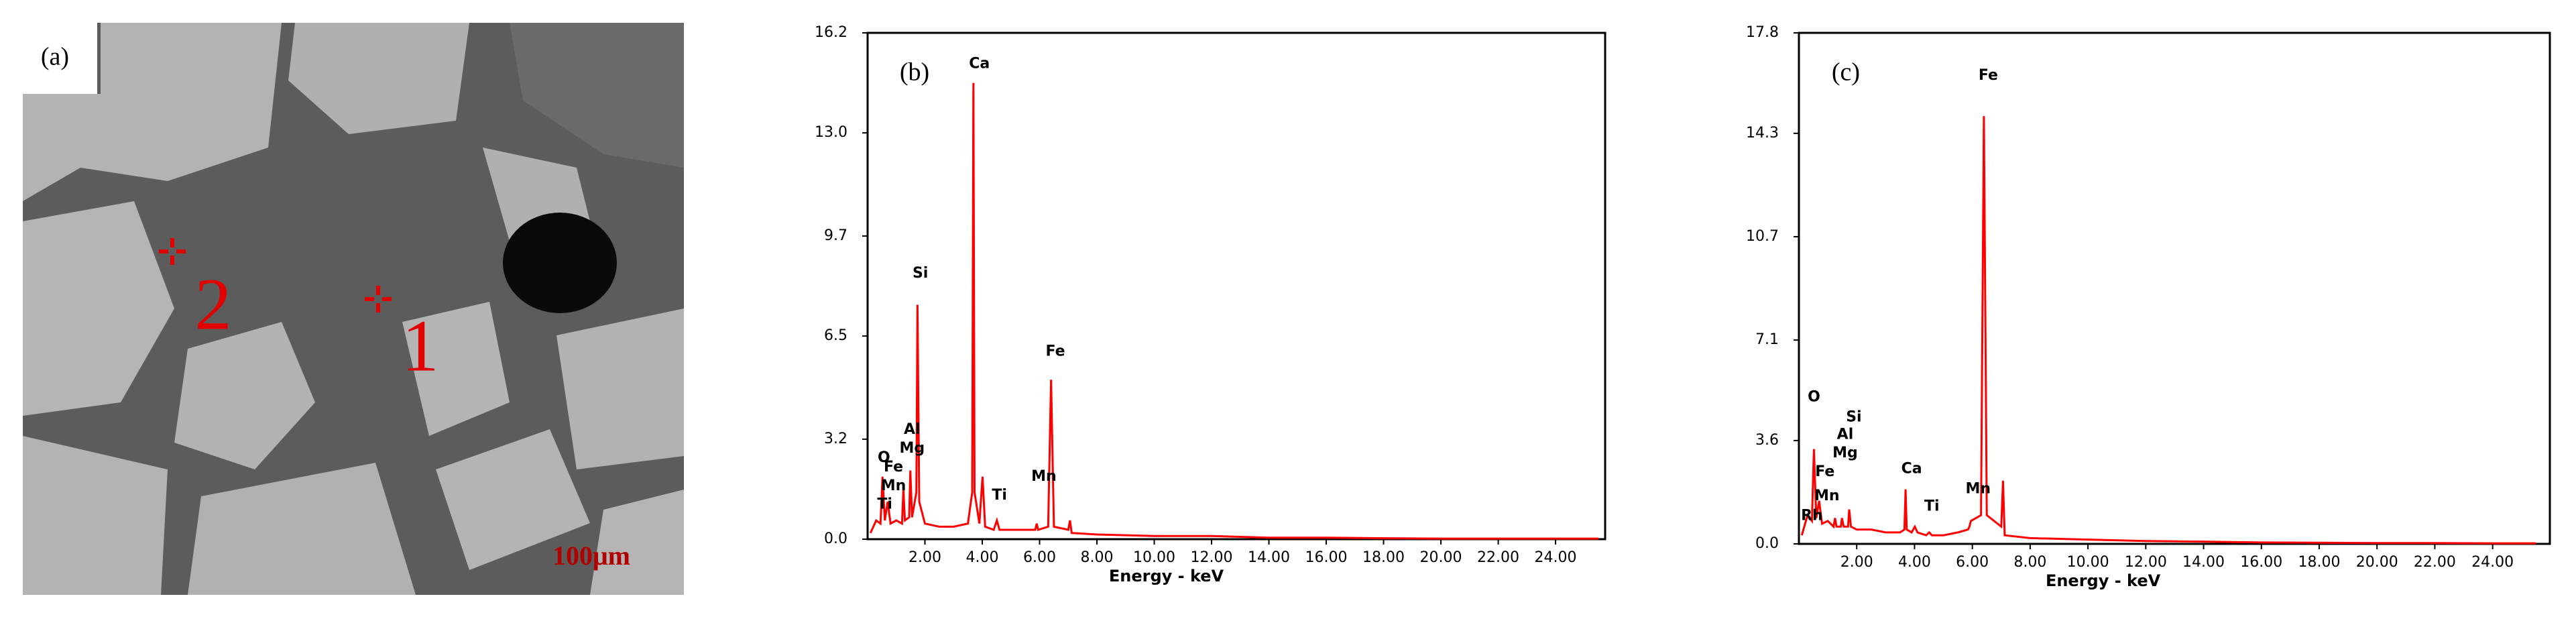 This screenshot has height=621, width=2576. What do you see at coordinates (831, 32) in the screenshot?
I see `y-tick-label: 16.2` at bounding box center [831, 32].